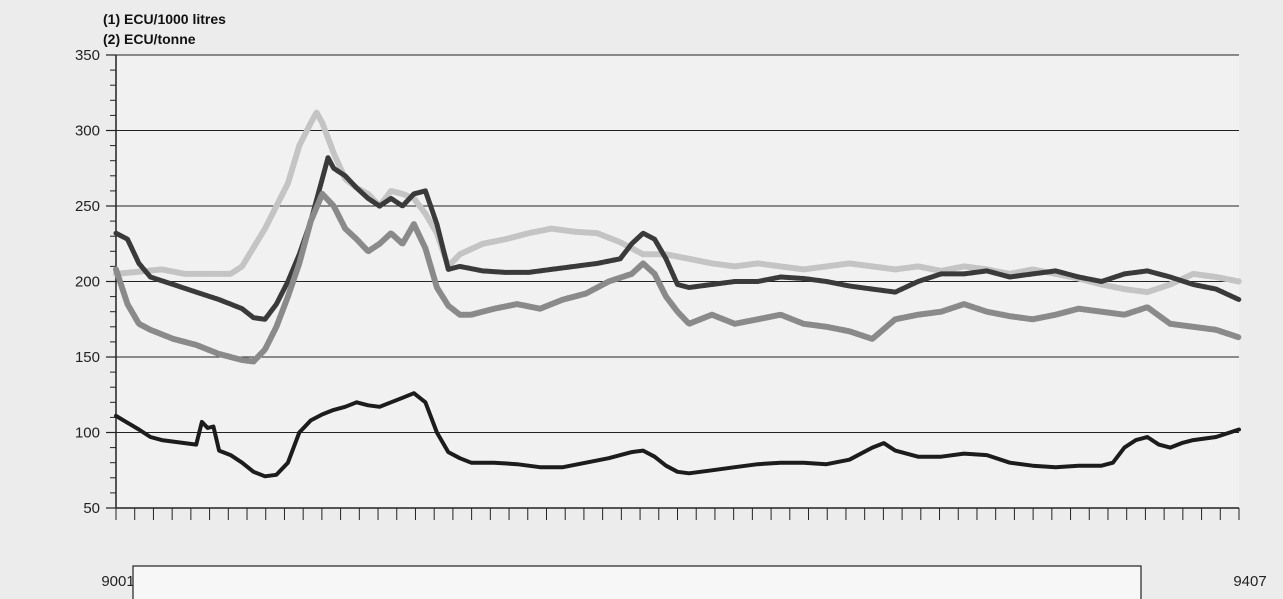 The image size is (1283, 599). Describe the element at coordinates (87, 433) in the screenshot. I see `y-tick-label: 100` at that location.